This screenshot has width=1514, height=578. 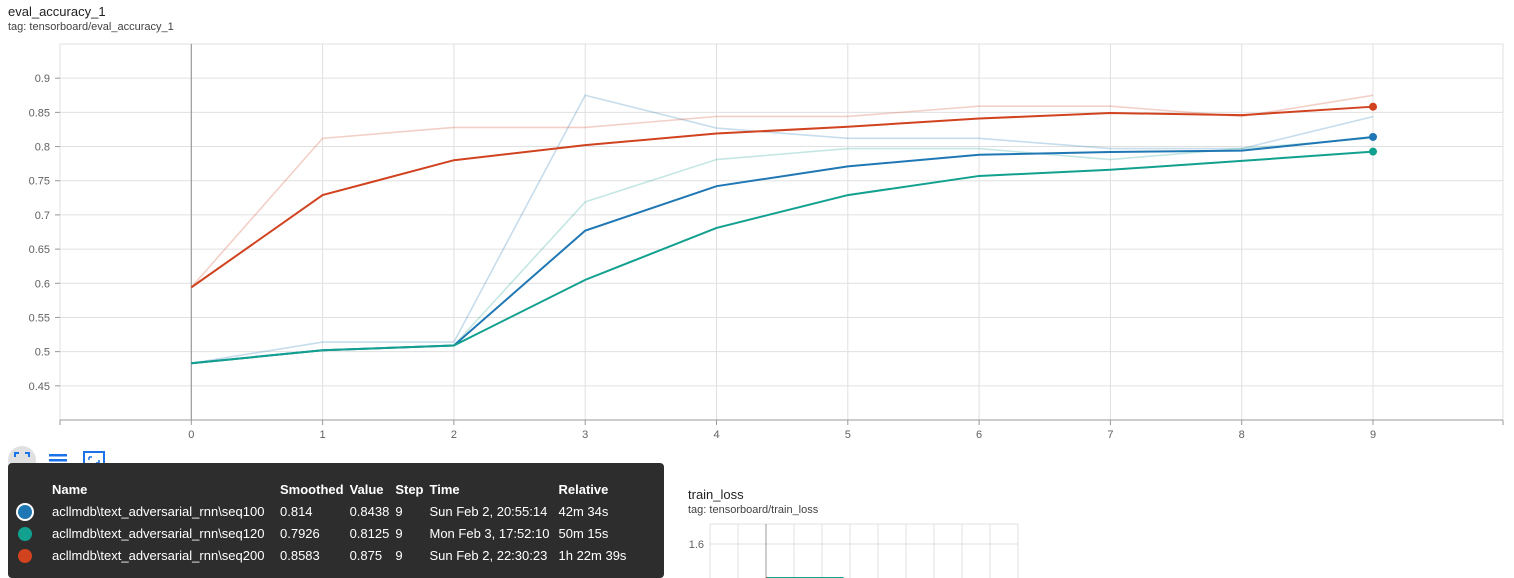 I want to click on tooltip-header-row: Name Smoothed Value Step Time Relative, so click(x=325, y=490).